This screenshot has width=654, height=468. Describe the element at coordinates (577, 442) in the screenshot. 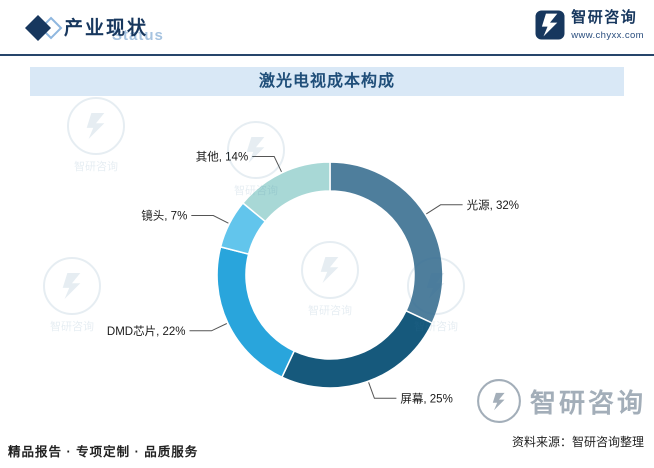

I see `data-source-text: 资料来源：智研咨询整理` at that location.